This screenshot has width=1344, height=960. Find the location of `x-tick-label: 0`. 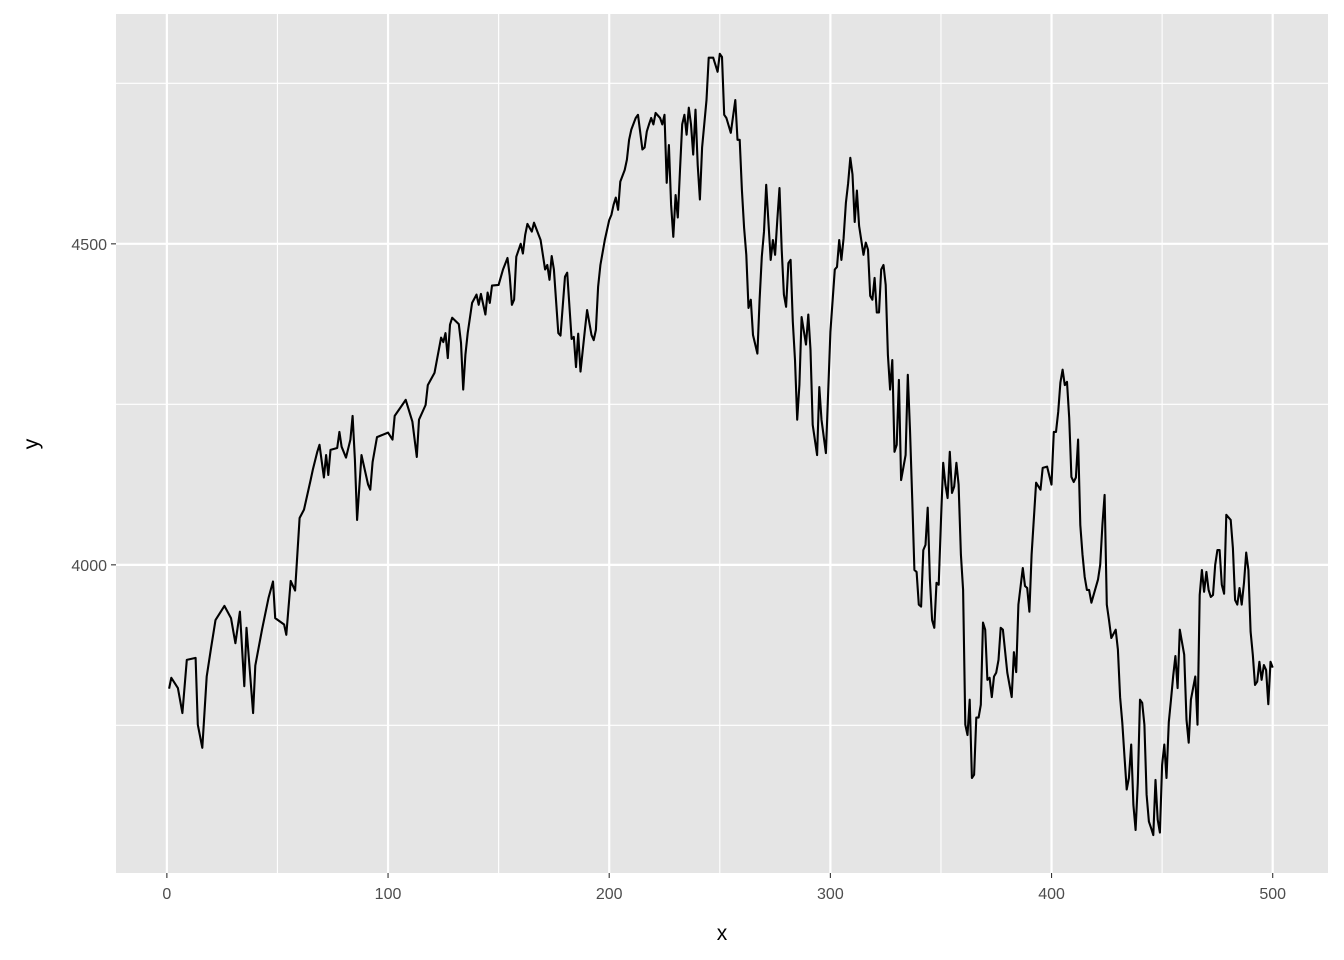

x-tick-label: 0 is located at coordinates (166, 894).